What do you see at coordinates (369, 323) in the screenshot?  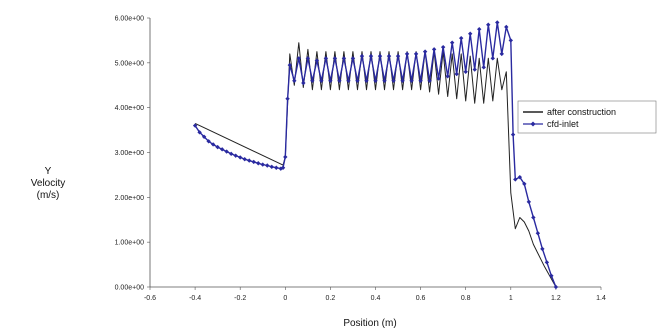 I see `x-axis-title: Position (m)` at bounding box center [369, 323].